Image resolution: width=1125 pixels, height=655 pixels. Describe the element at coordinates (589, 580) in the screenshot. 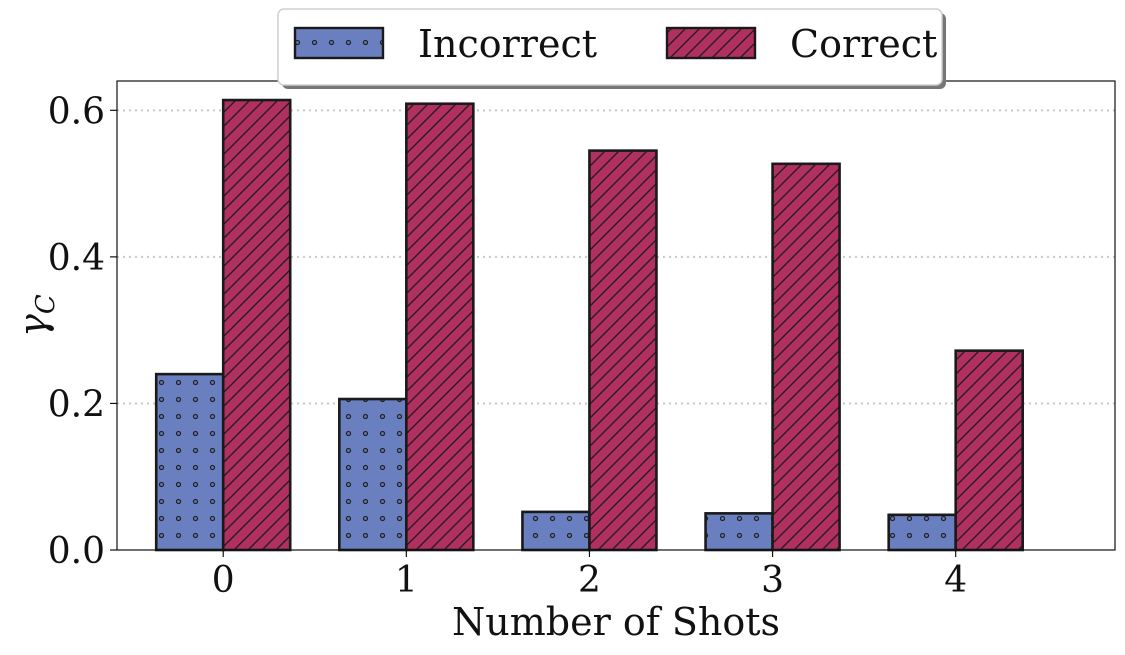

I see `x-tick-label: 2` at that location.